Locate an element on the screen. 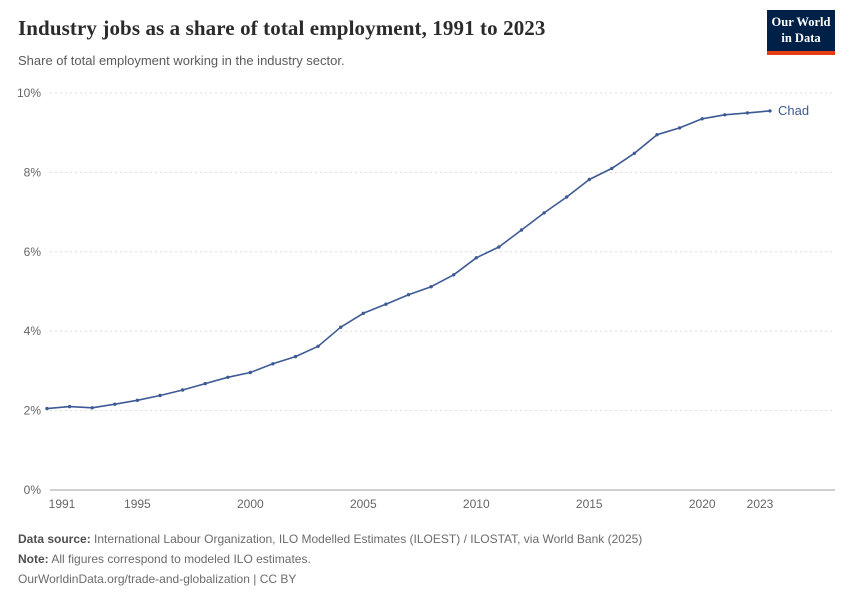 This screenshot has width=850, height=600. owid-logo-line2: in Data is located at coordinates (801, 38).